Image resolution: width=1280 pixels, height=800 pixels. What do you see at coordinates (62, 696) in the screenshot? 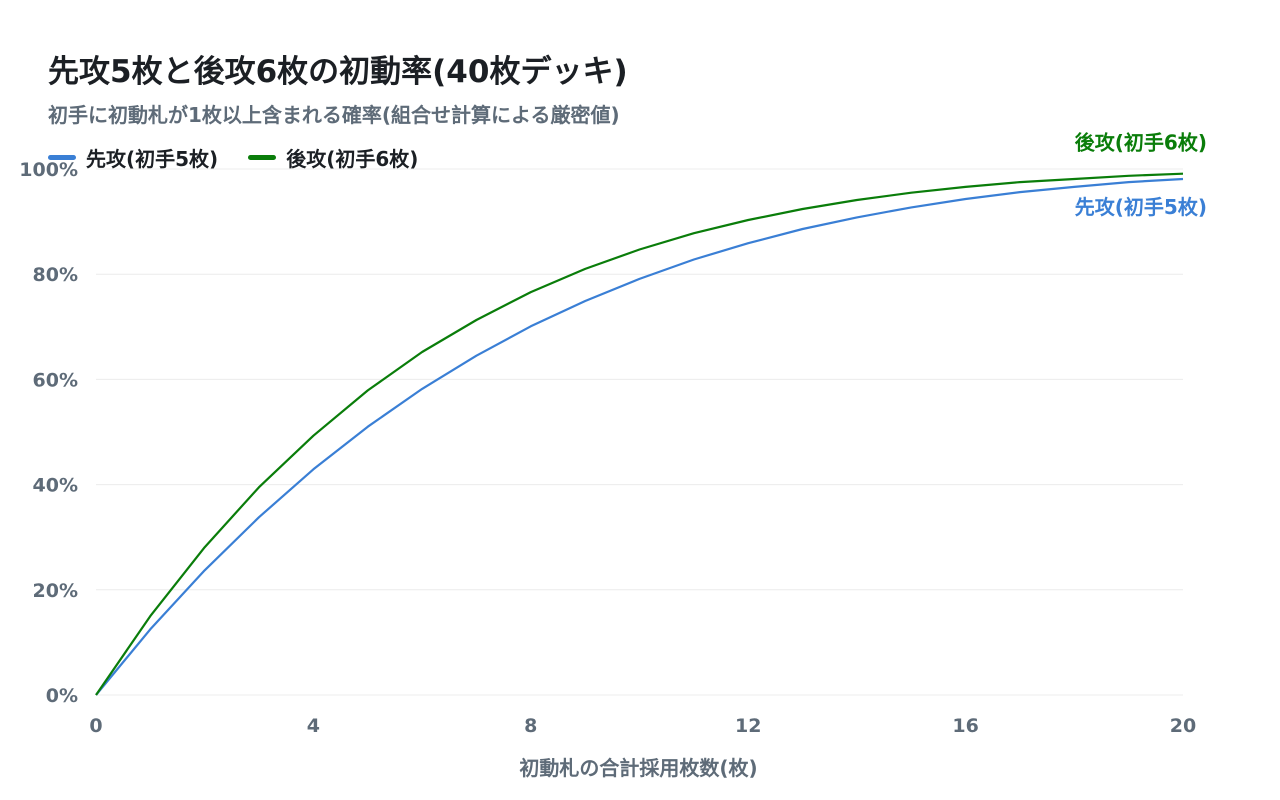
I see `y-tick-label: 0%` at bounding box center [62, 696].